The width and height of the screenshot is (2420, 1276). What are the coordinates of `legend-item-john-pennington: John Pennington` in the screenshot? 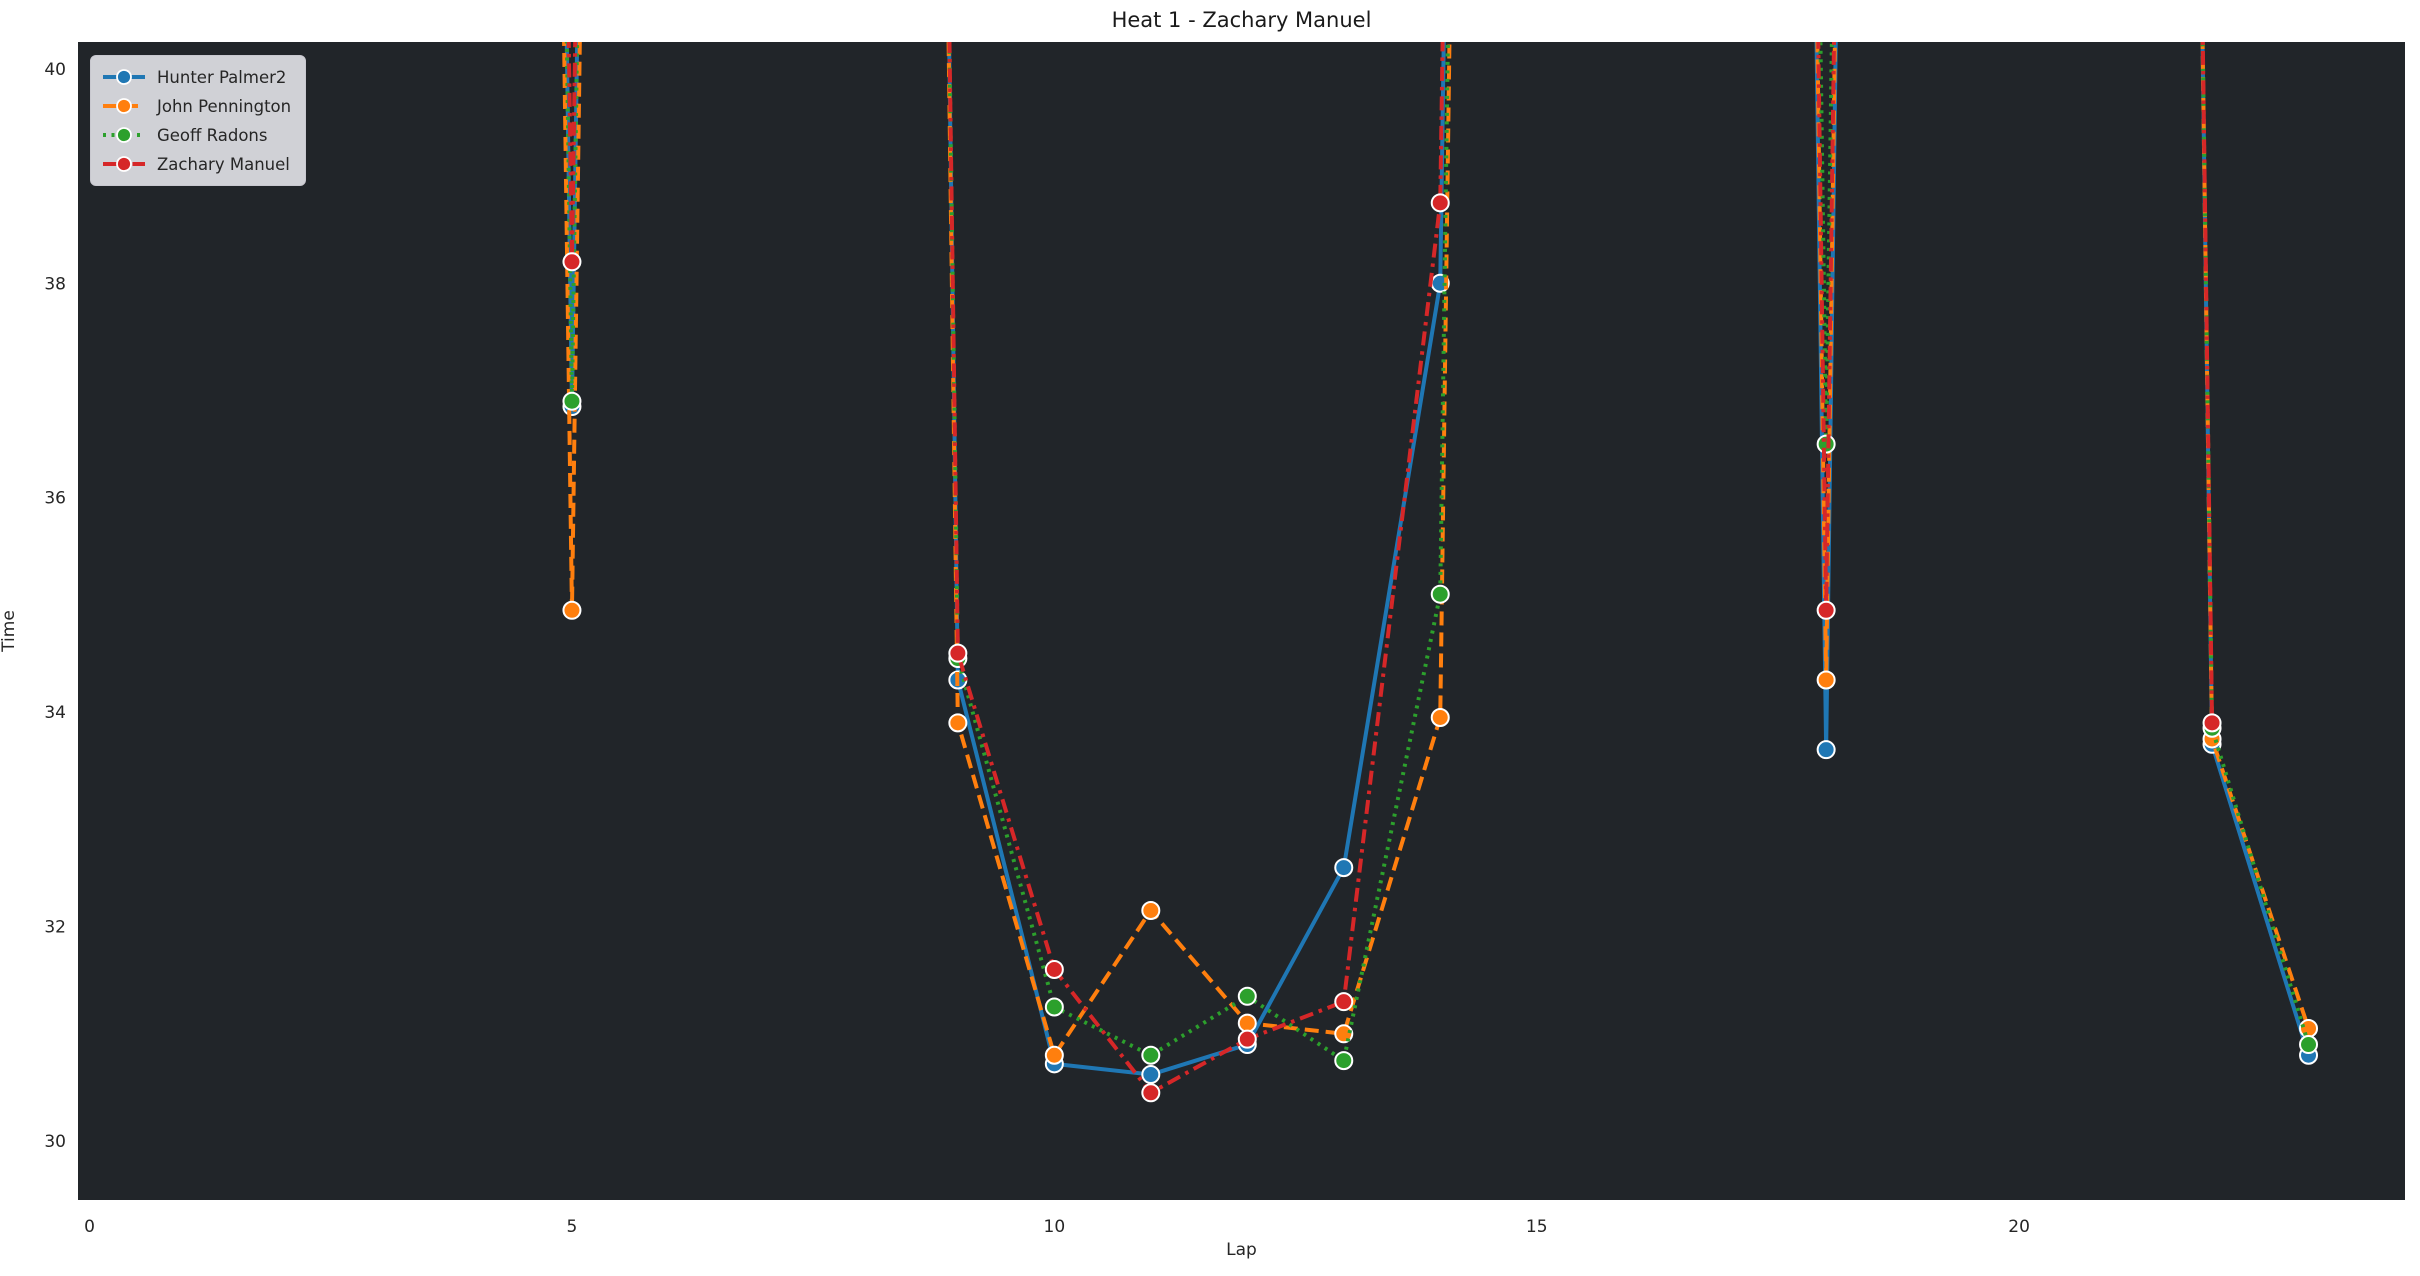 It's located at (196, 106).